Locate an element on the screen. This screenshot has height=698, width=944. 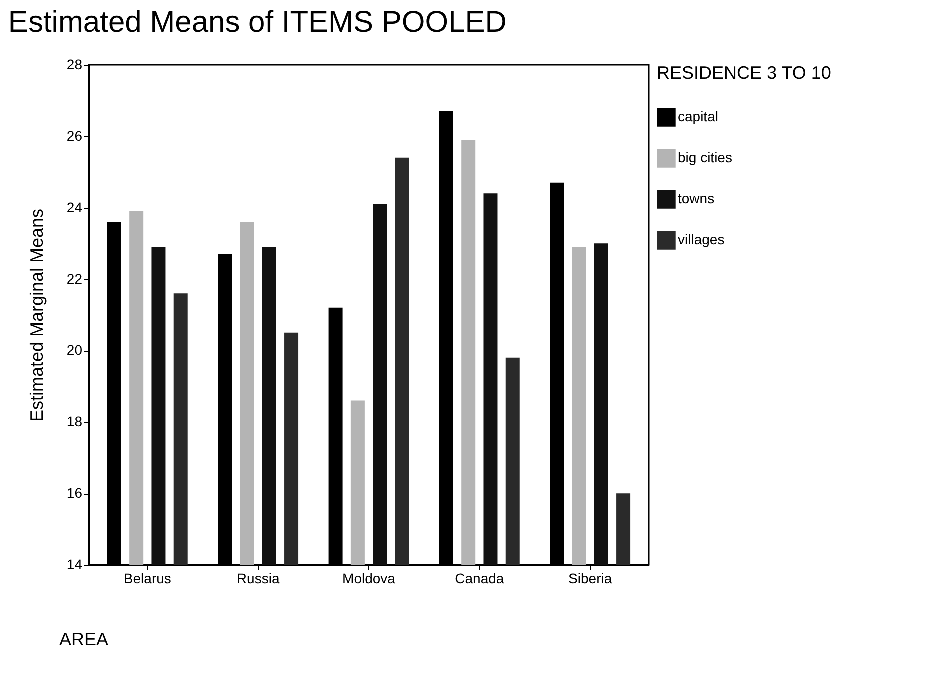
x-tick-label: Moldova is located at coordinates (369, 578).